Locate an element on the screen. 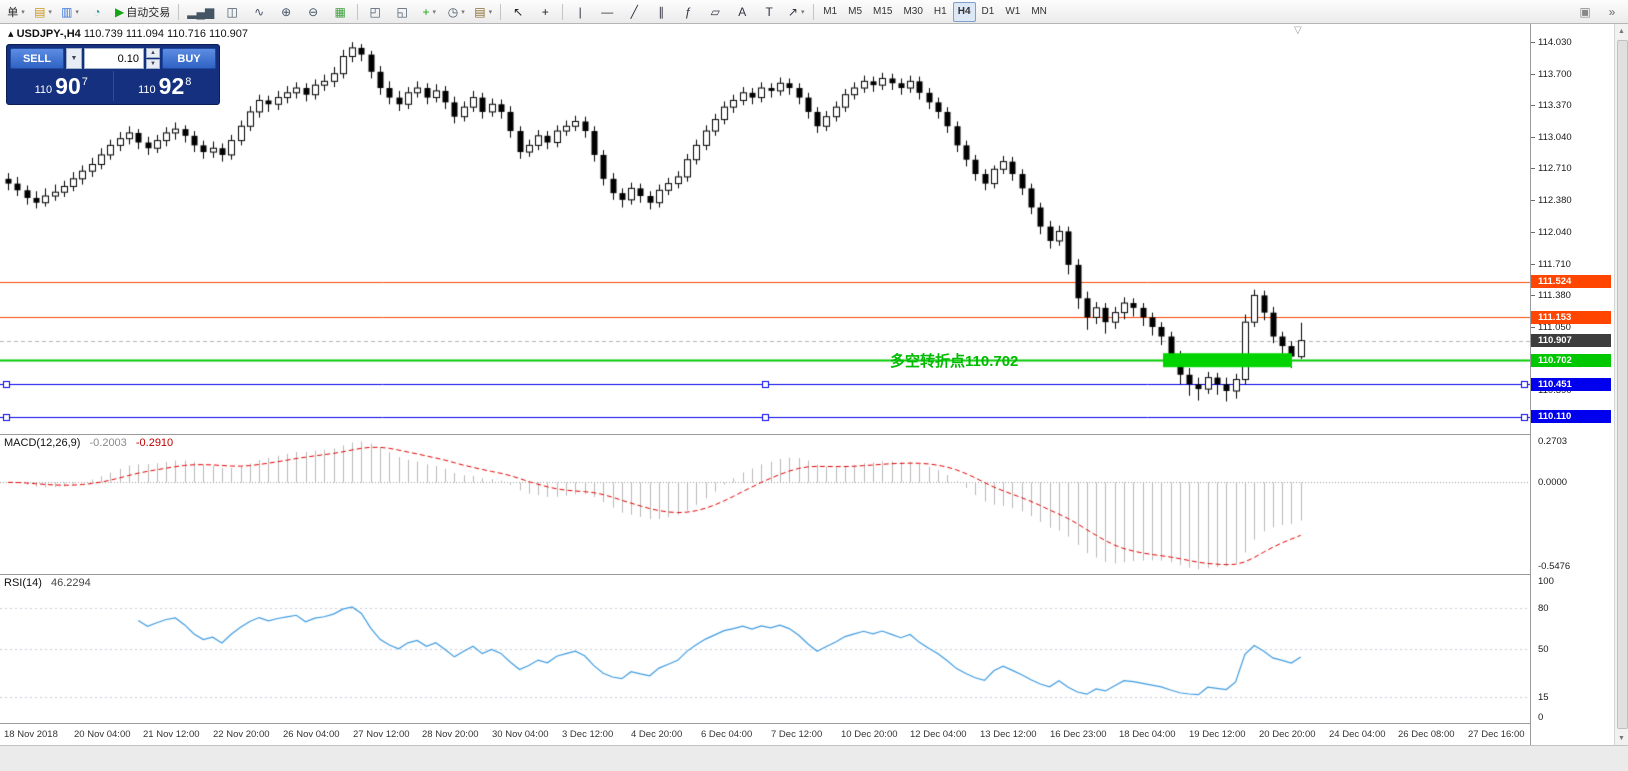 The width and height of the screenshot is (1628, 771). new-order-button: 单 ▾ is located at coordinates (16, 12).